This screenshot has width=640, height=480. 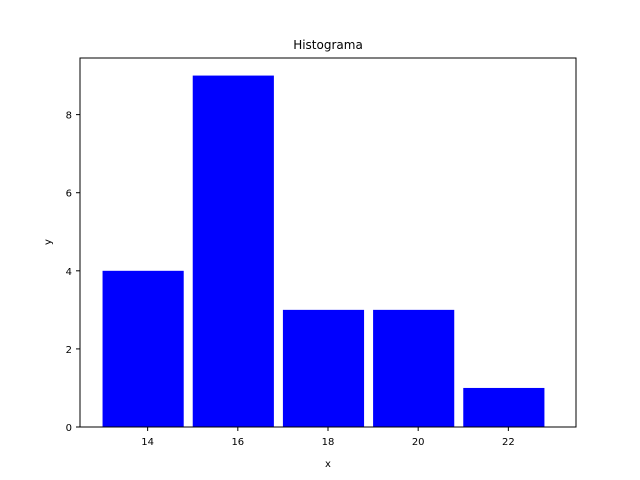 I want to click on y-axis-ticks: 0 2 4 6 8, so click(x=73, y=272).